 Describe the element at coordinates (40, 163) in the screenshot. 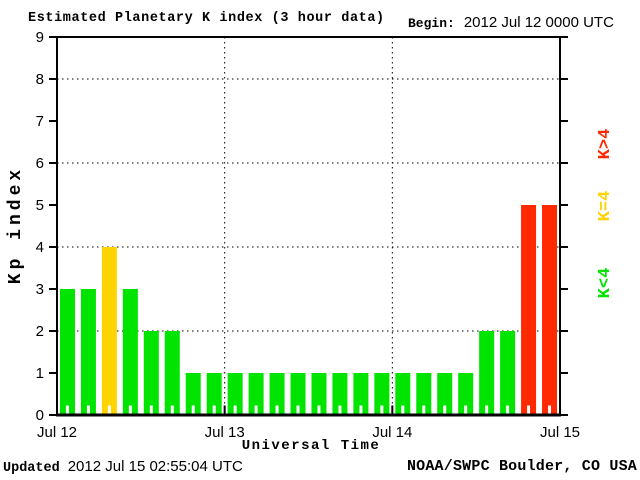

I see `y-tick-label: 6` at that location.